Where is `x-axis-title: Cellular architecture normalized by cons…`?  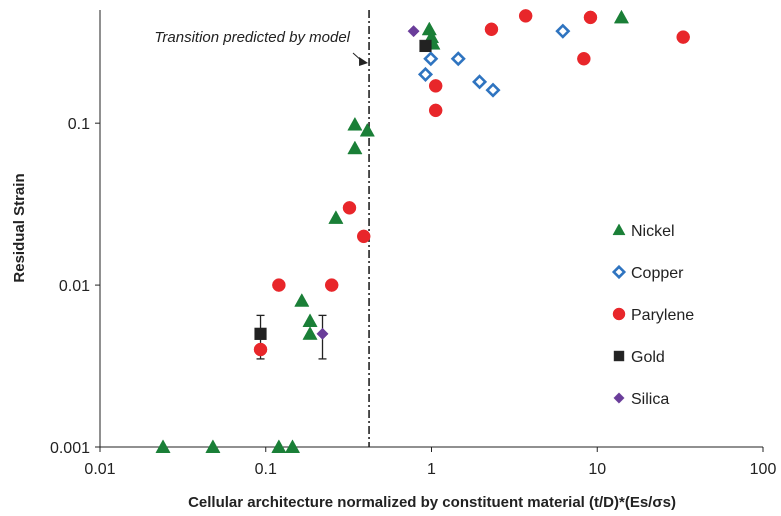 x-axis-title: Cellular architecture normalized by cons… is located at coordinates (432, 502).